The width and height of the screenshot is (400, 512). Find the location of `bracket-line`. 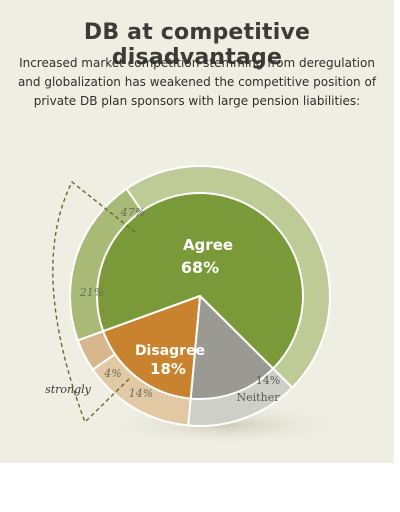

bracket-line is located at coordinates (94, 302).